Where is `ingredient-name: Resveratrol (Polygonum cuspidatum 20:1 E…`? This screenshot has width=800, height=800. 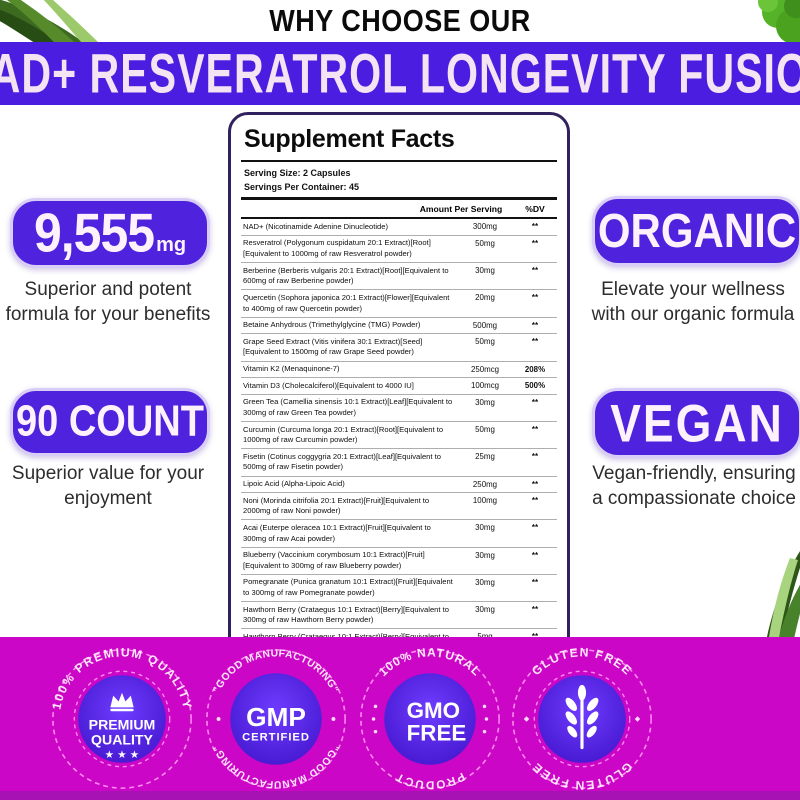 ingredient-name: Resveratrol (Polygonum cuspidatum 20:1 E… is located at coordinates (337, 248).